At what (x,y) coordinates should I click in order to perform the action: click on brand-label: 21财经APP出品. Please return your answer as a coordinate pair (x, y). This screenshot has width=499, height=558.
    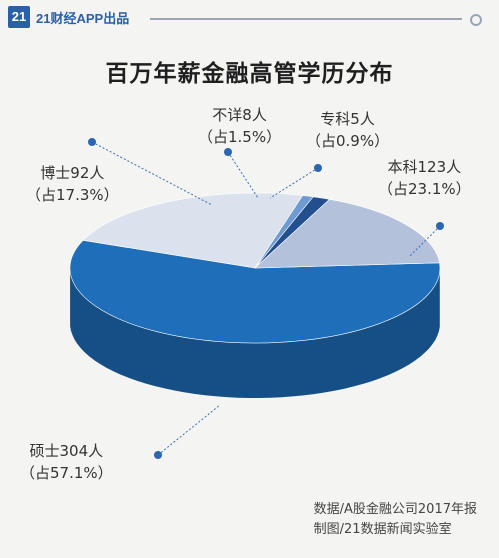
    Looking at the image, I should click on (83, 18).